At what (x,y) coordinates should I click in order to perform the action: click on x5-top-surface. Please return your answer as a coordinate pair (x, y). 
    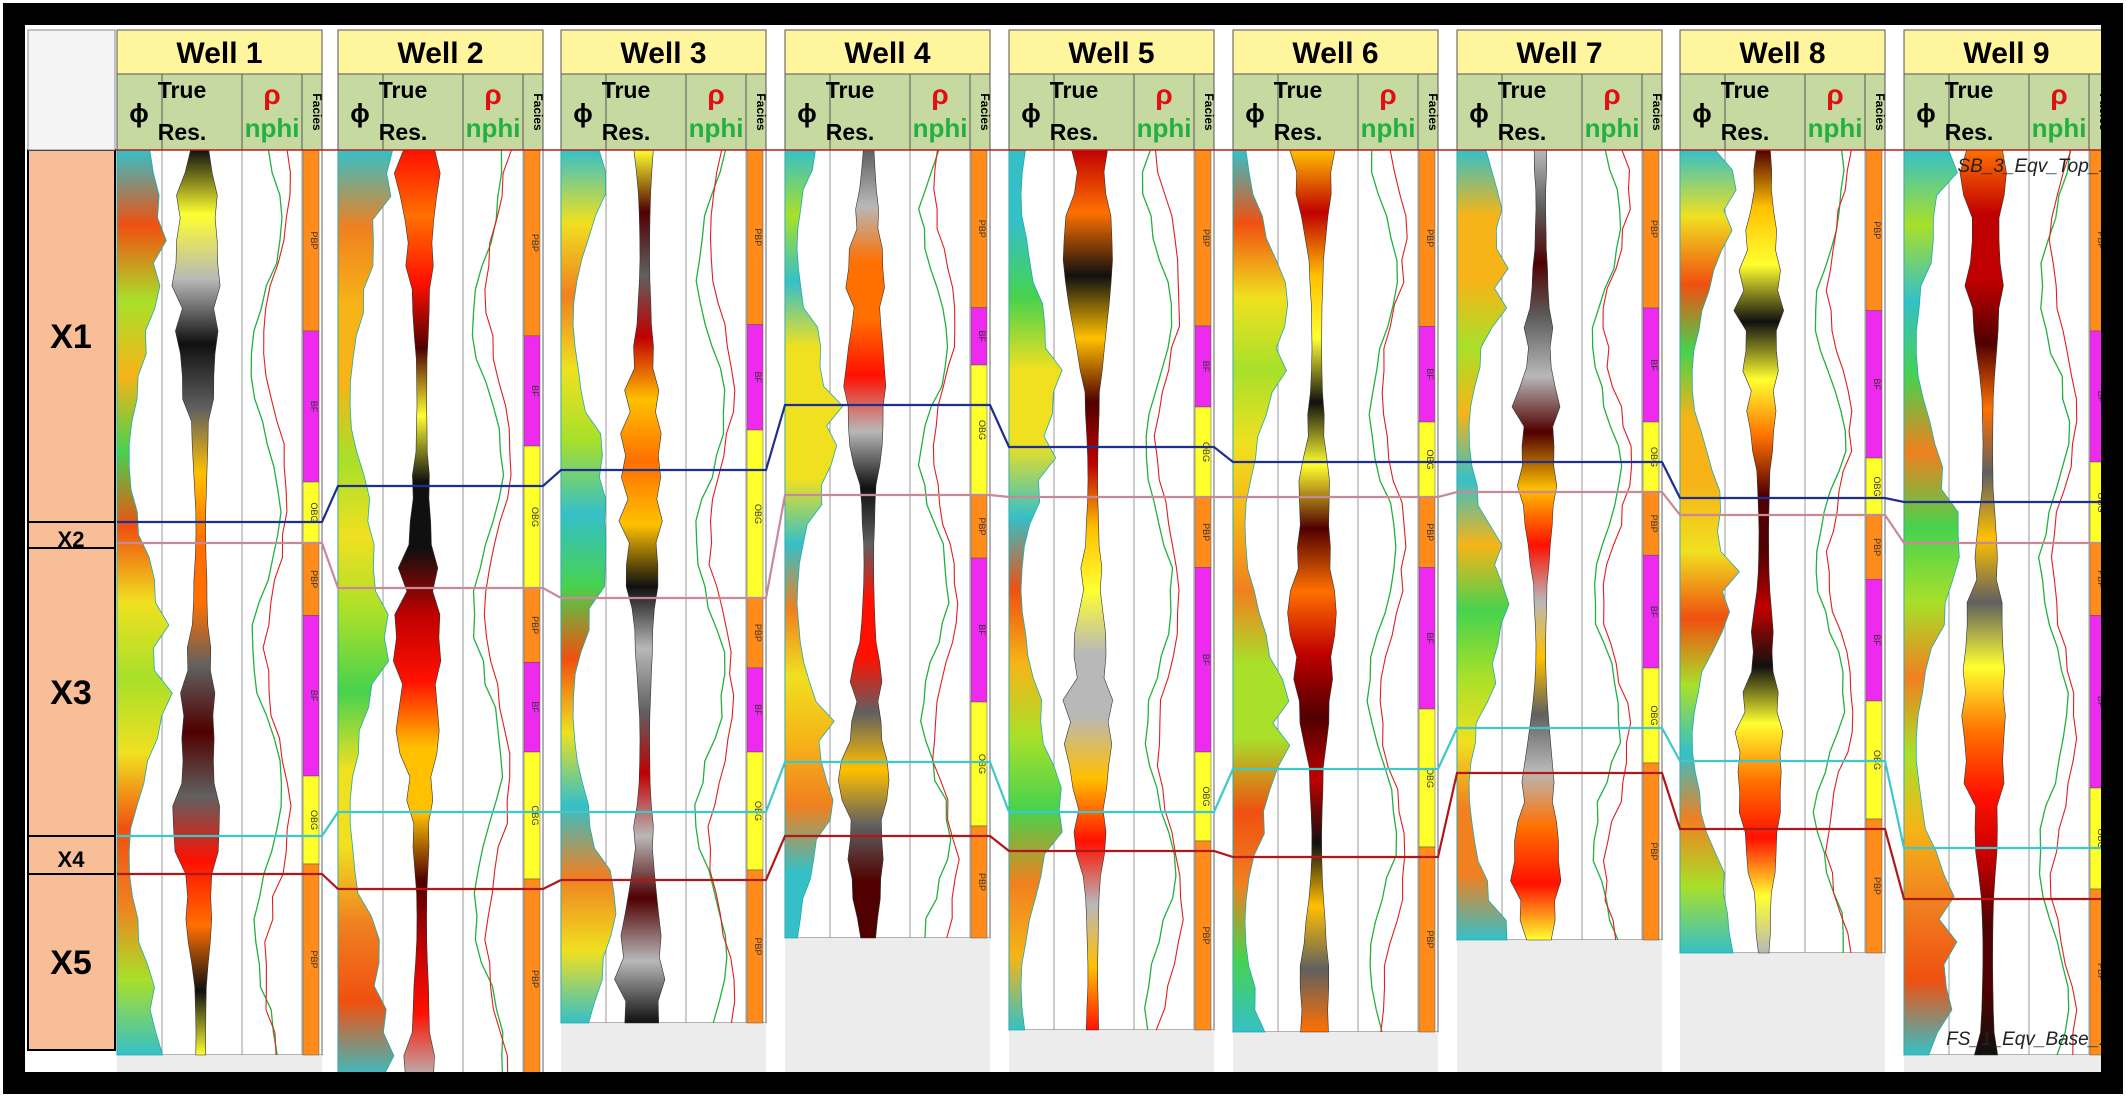
    Looking at the image, I should click on (1113, 836).